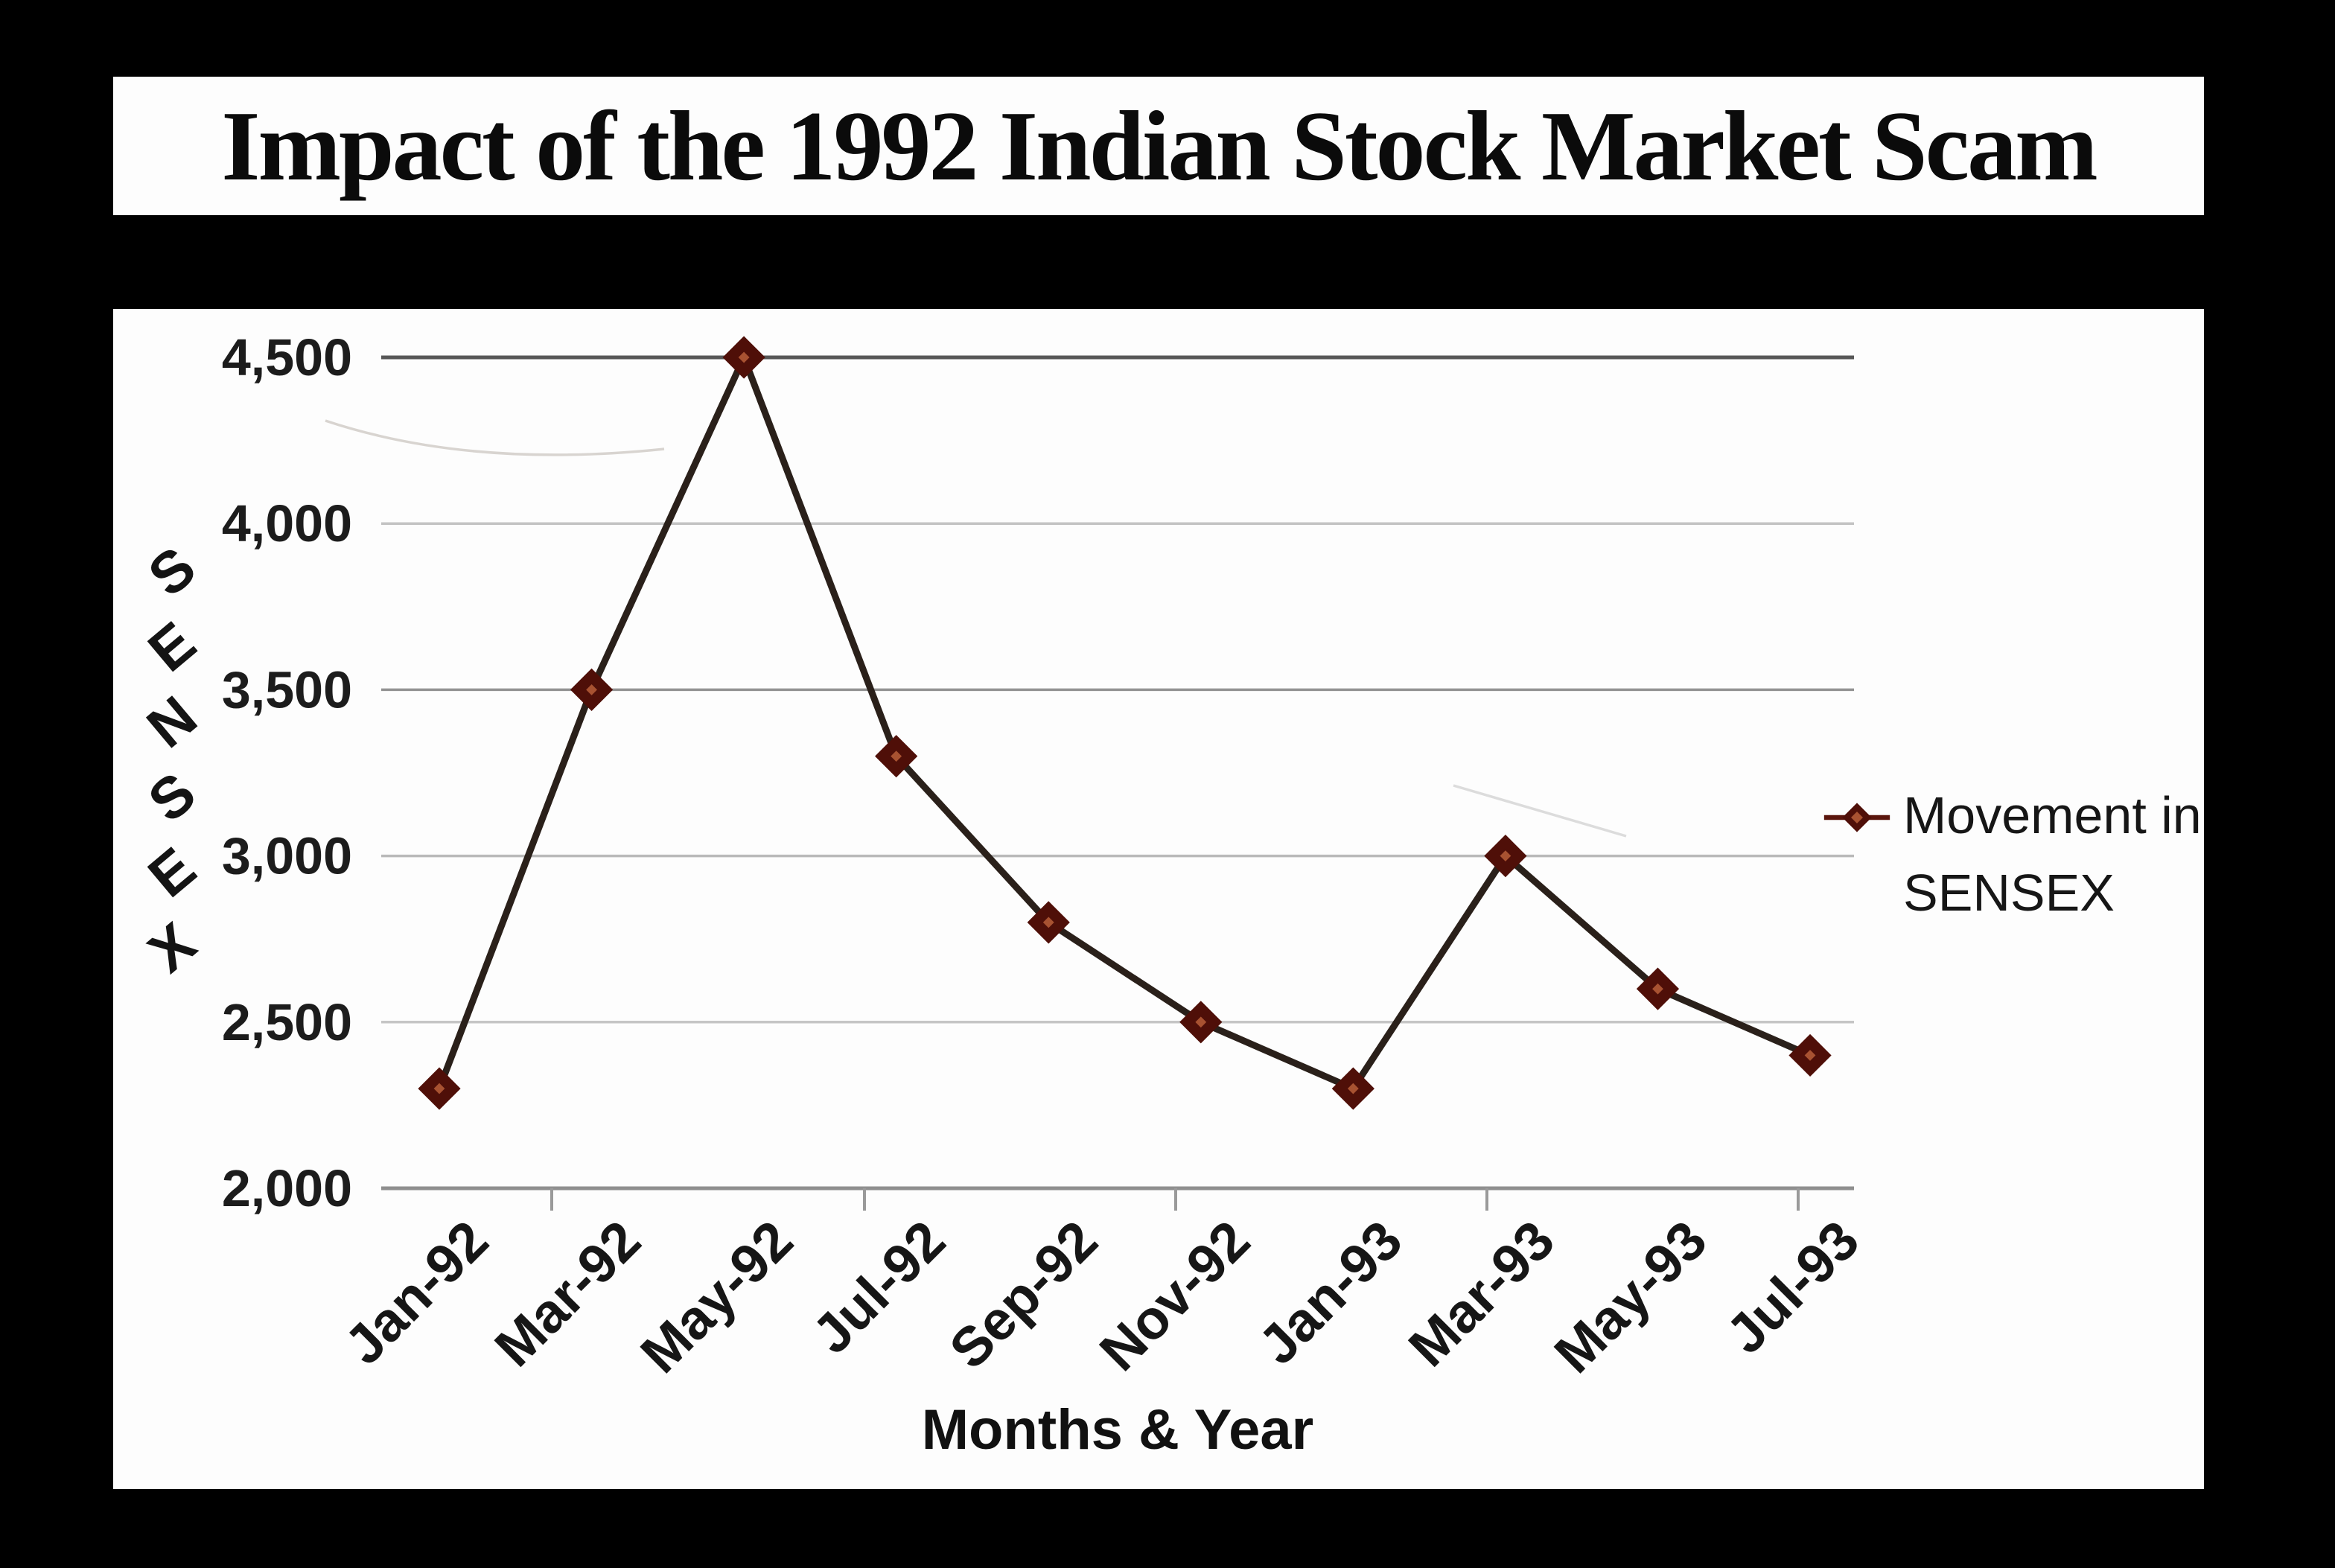  I want to click on legend-label-line1: Movement in, so click(2052, 815).